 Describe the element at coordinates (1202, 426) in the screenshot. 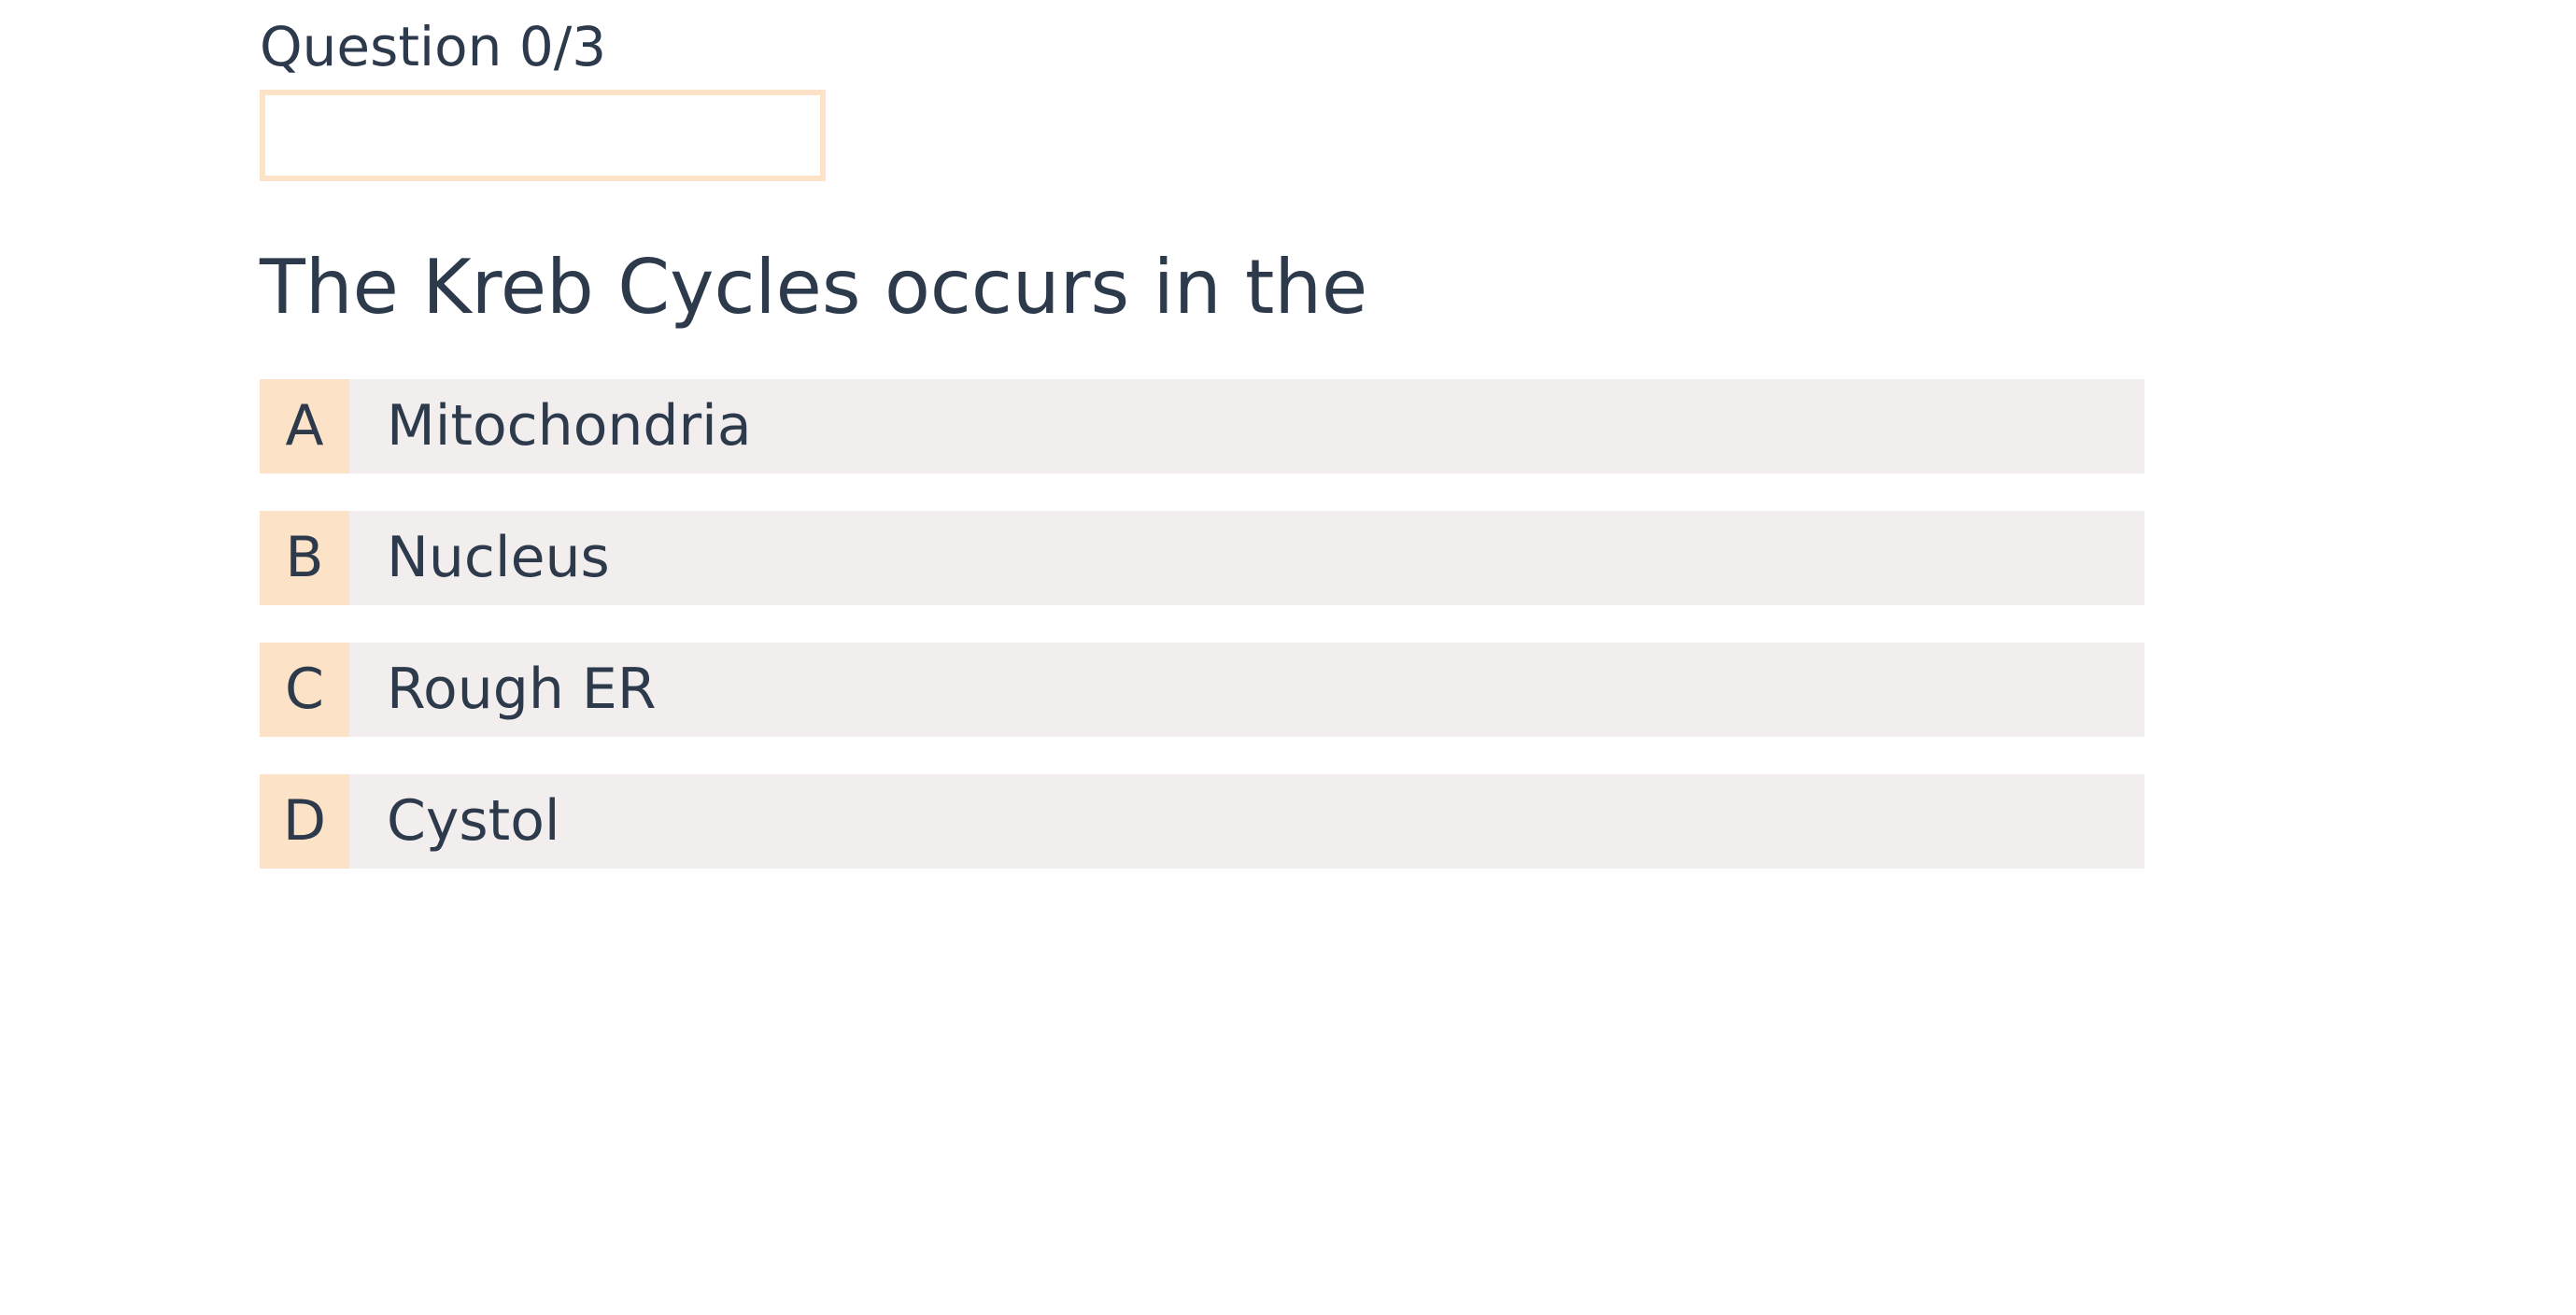

I see `answer-option-a: A Mitochondria` at that location.